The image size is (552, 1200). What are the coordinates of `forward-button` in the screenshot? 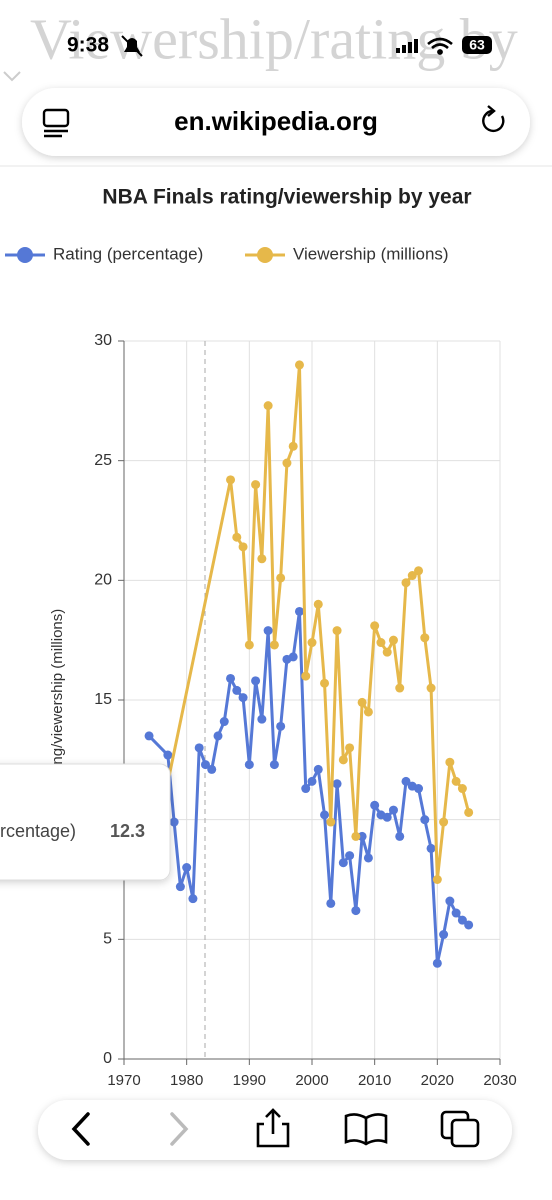 It's located at (179, 1129).